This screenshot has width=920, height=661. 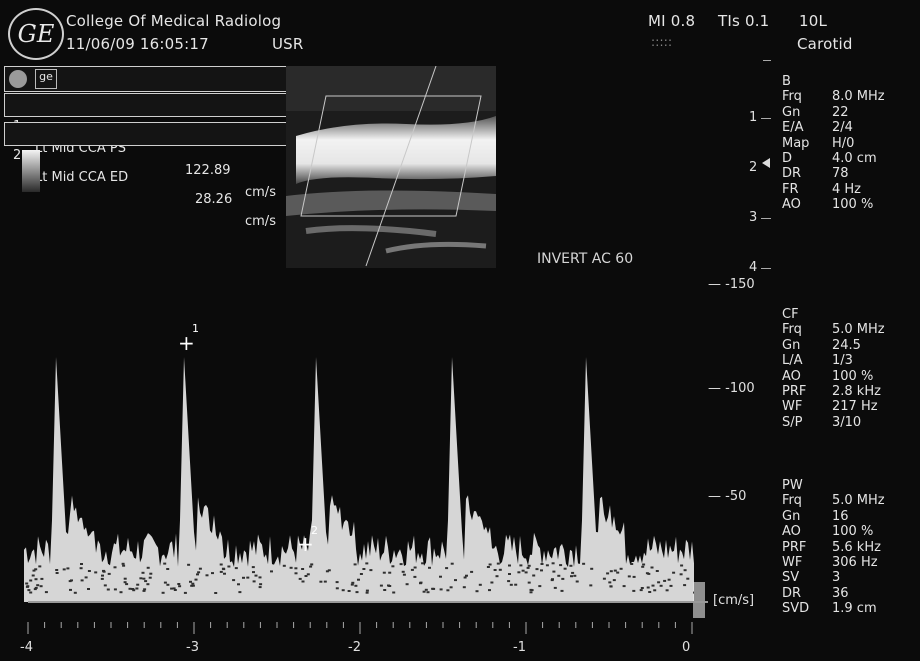 I want to click on param-value: 4.0 cm, so click(x=854, y=159).